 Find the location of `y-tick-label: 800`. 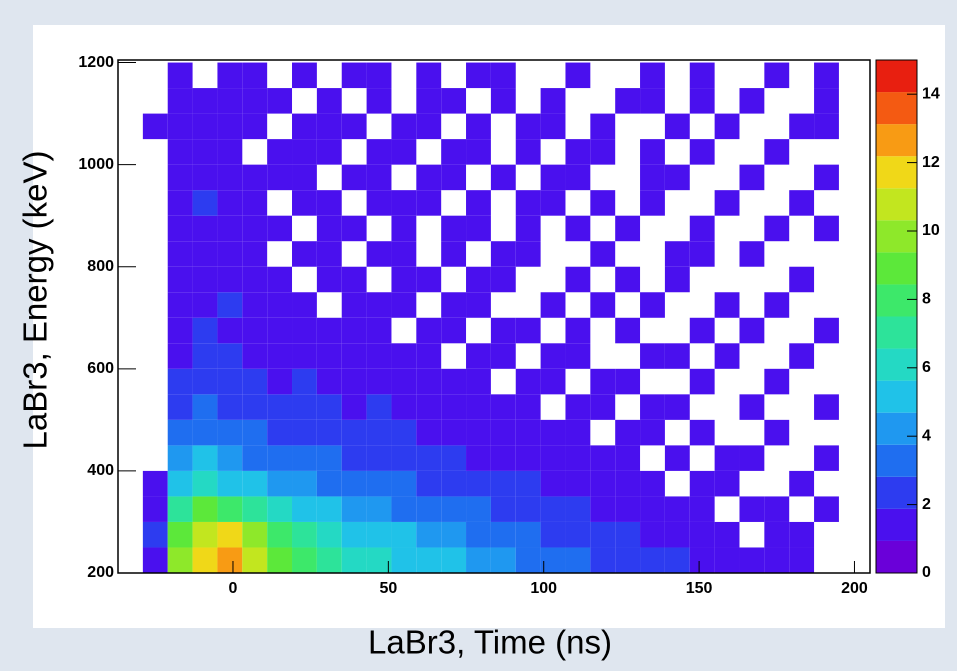

y-tick-label: 800 is located at coordinates (100, 266).